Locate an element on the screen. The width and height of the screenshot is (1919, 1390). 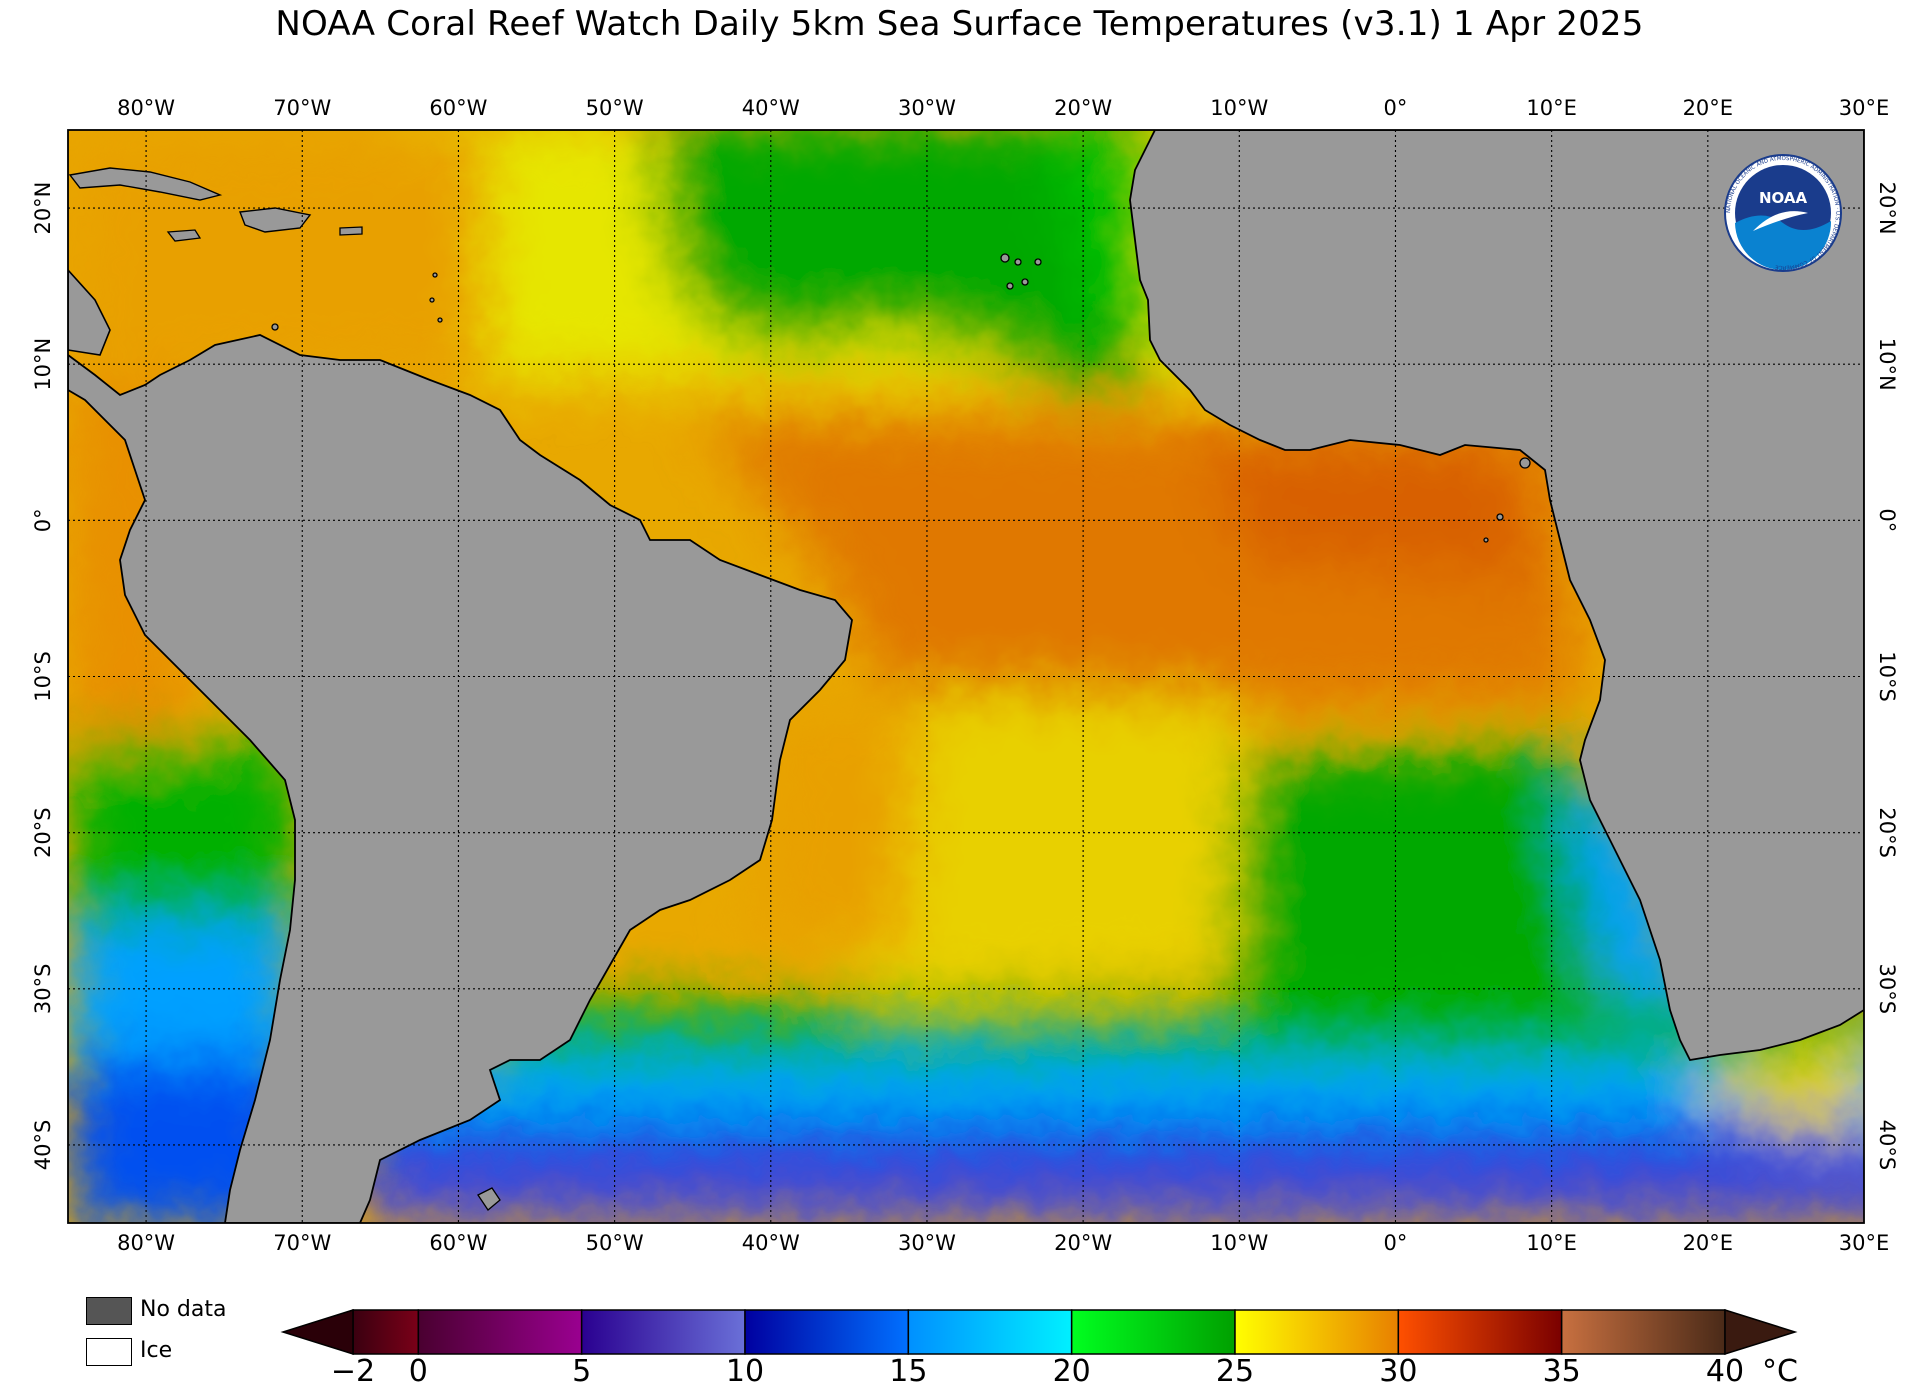
lon-tick-top: 10°E is located at coordinates (1551, 108).